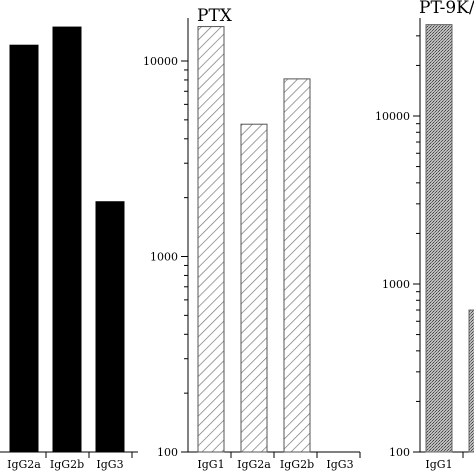  I want to click on bar-3-IgG1, so click(439, 238).